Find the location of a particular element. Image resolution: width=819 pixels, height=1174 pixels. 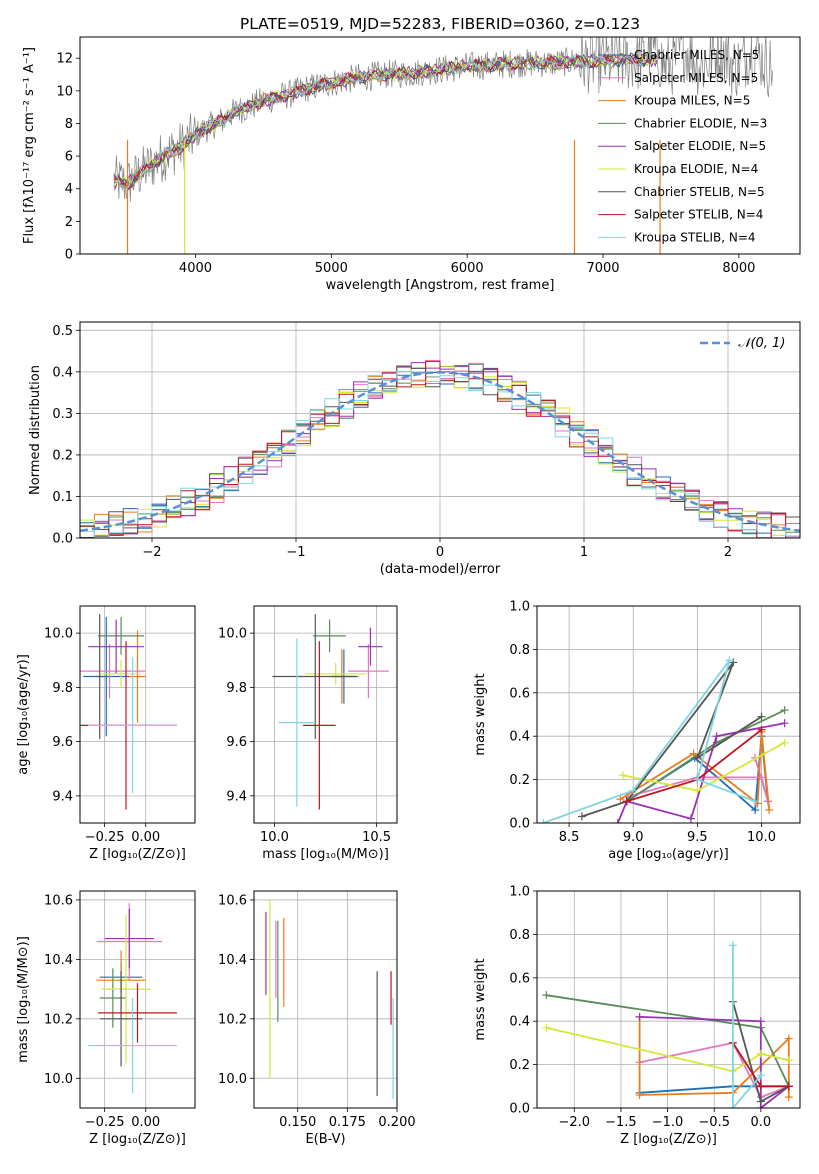

x-tick-label: −1.0 is located at coordinates (668, 1122).